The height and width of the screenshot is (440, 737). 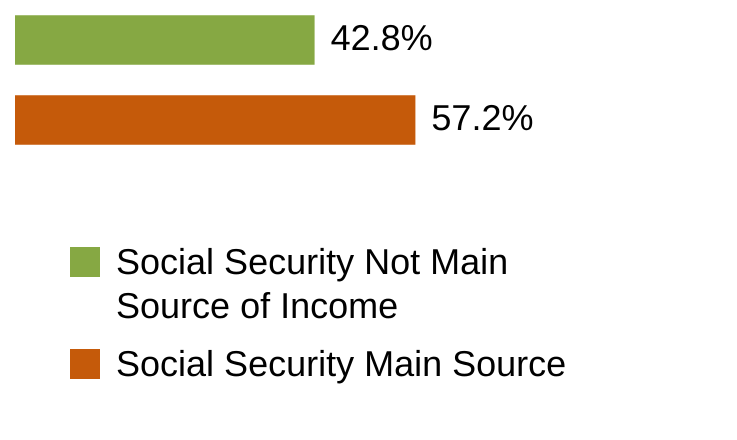 I want to click on legend-label: Social Security Main Source, so click(x=341, y=364).